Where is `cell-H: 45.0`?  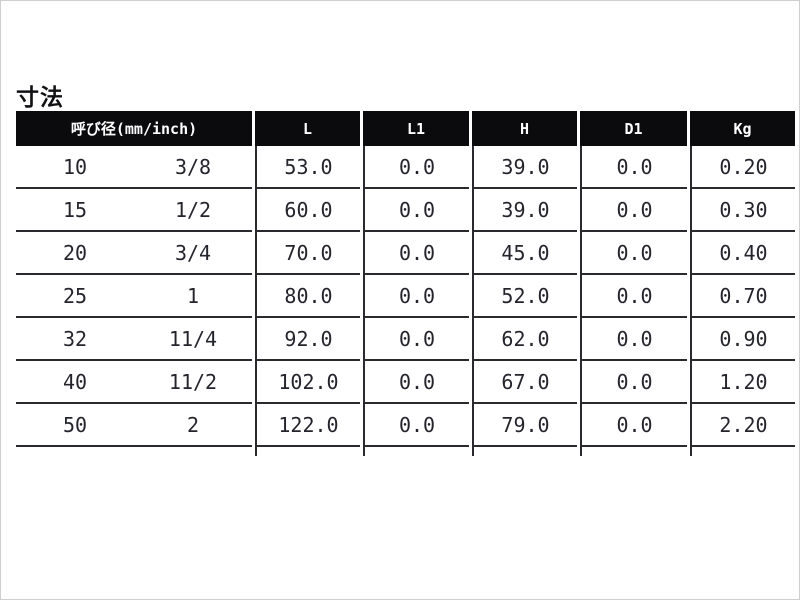
cell-H: 45.0 is located at coordinates (524, 253).